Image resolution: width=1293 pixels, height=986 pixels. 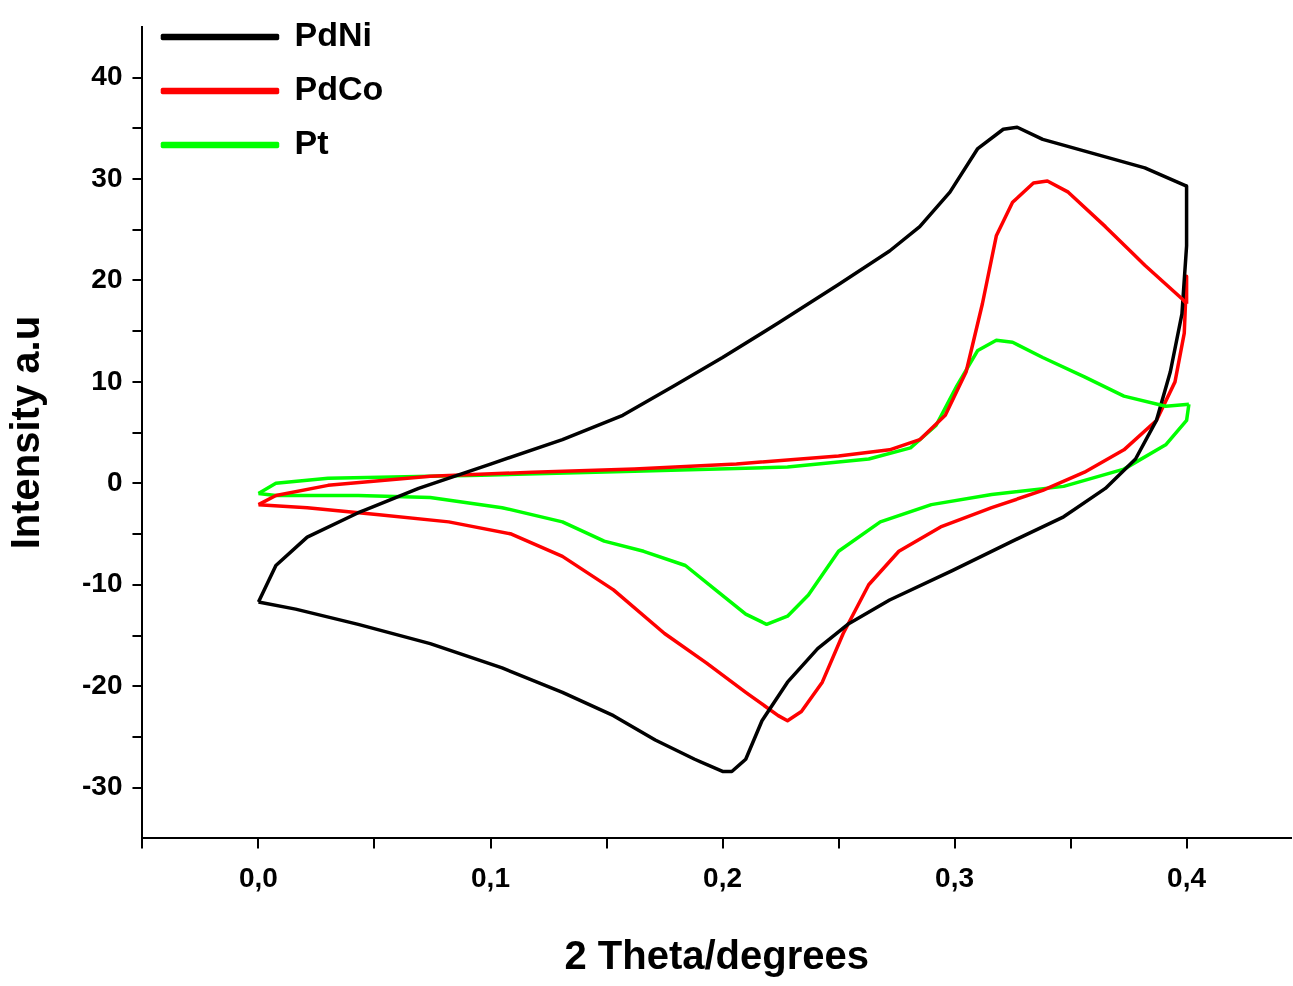 I want to click on legend-label: PdCo, so click(x=339, y=88).